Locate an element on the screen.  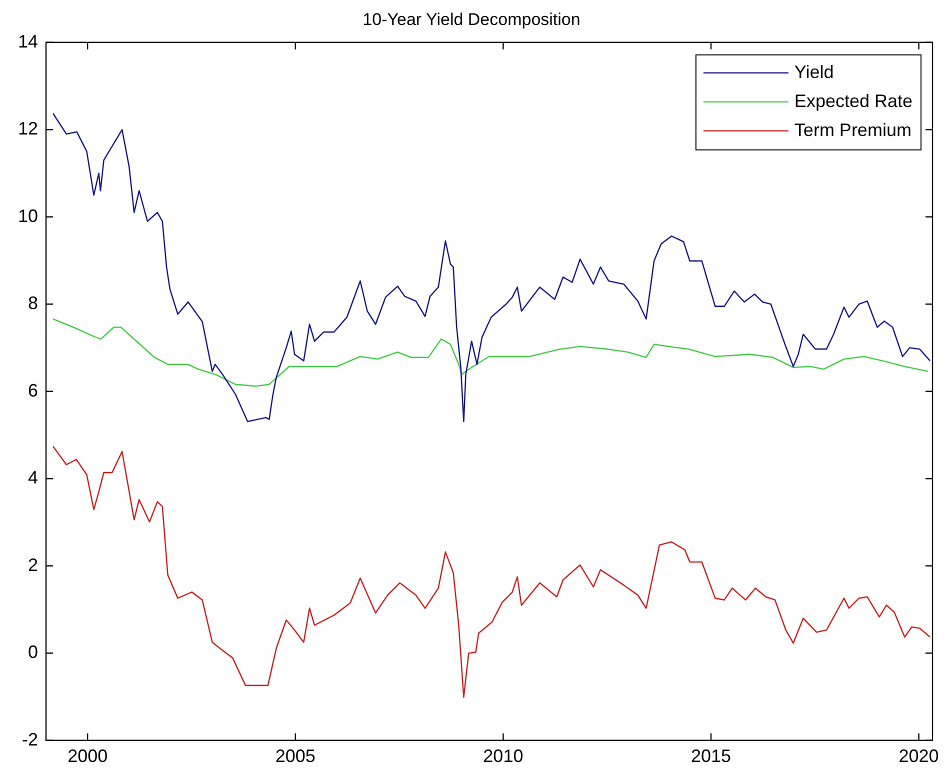
x-tick-label: 2015 is located at coordinates (711, 756).